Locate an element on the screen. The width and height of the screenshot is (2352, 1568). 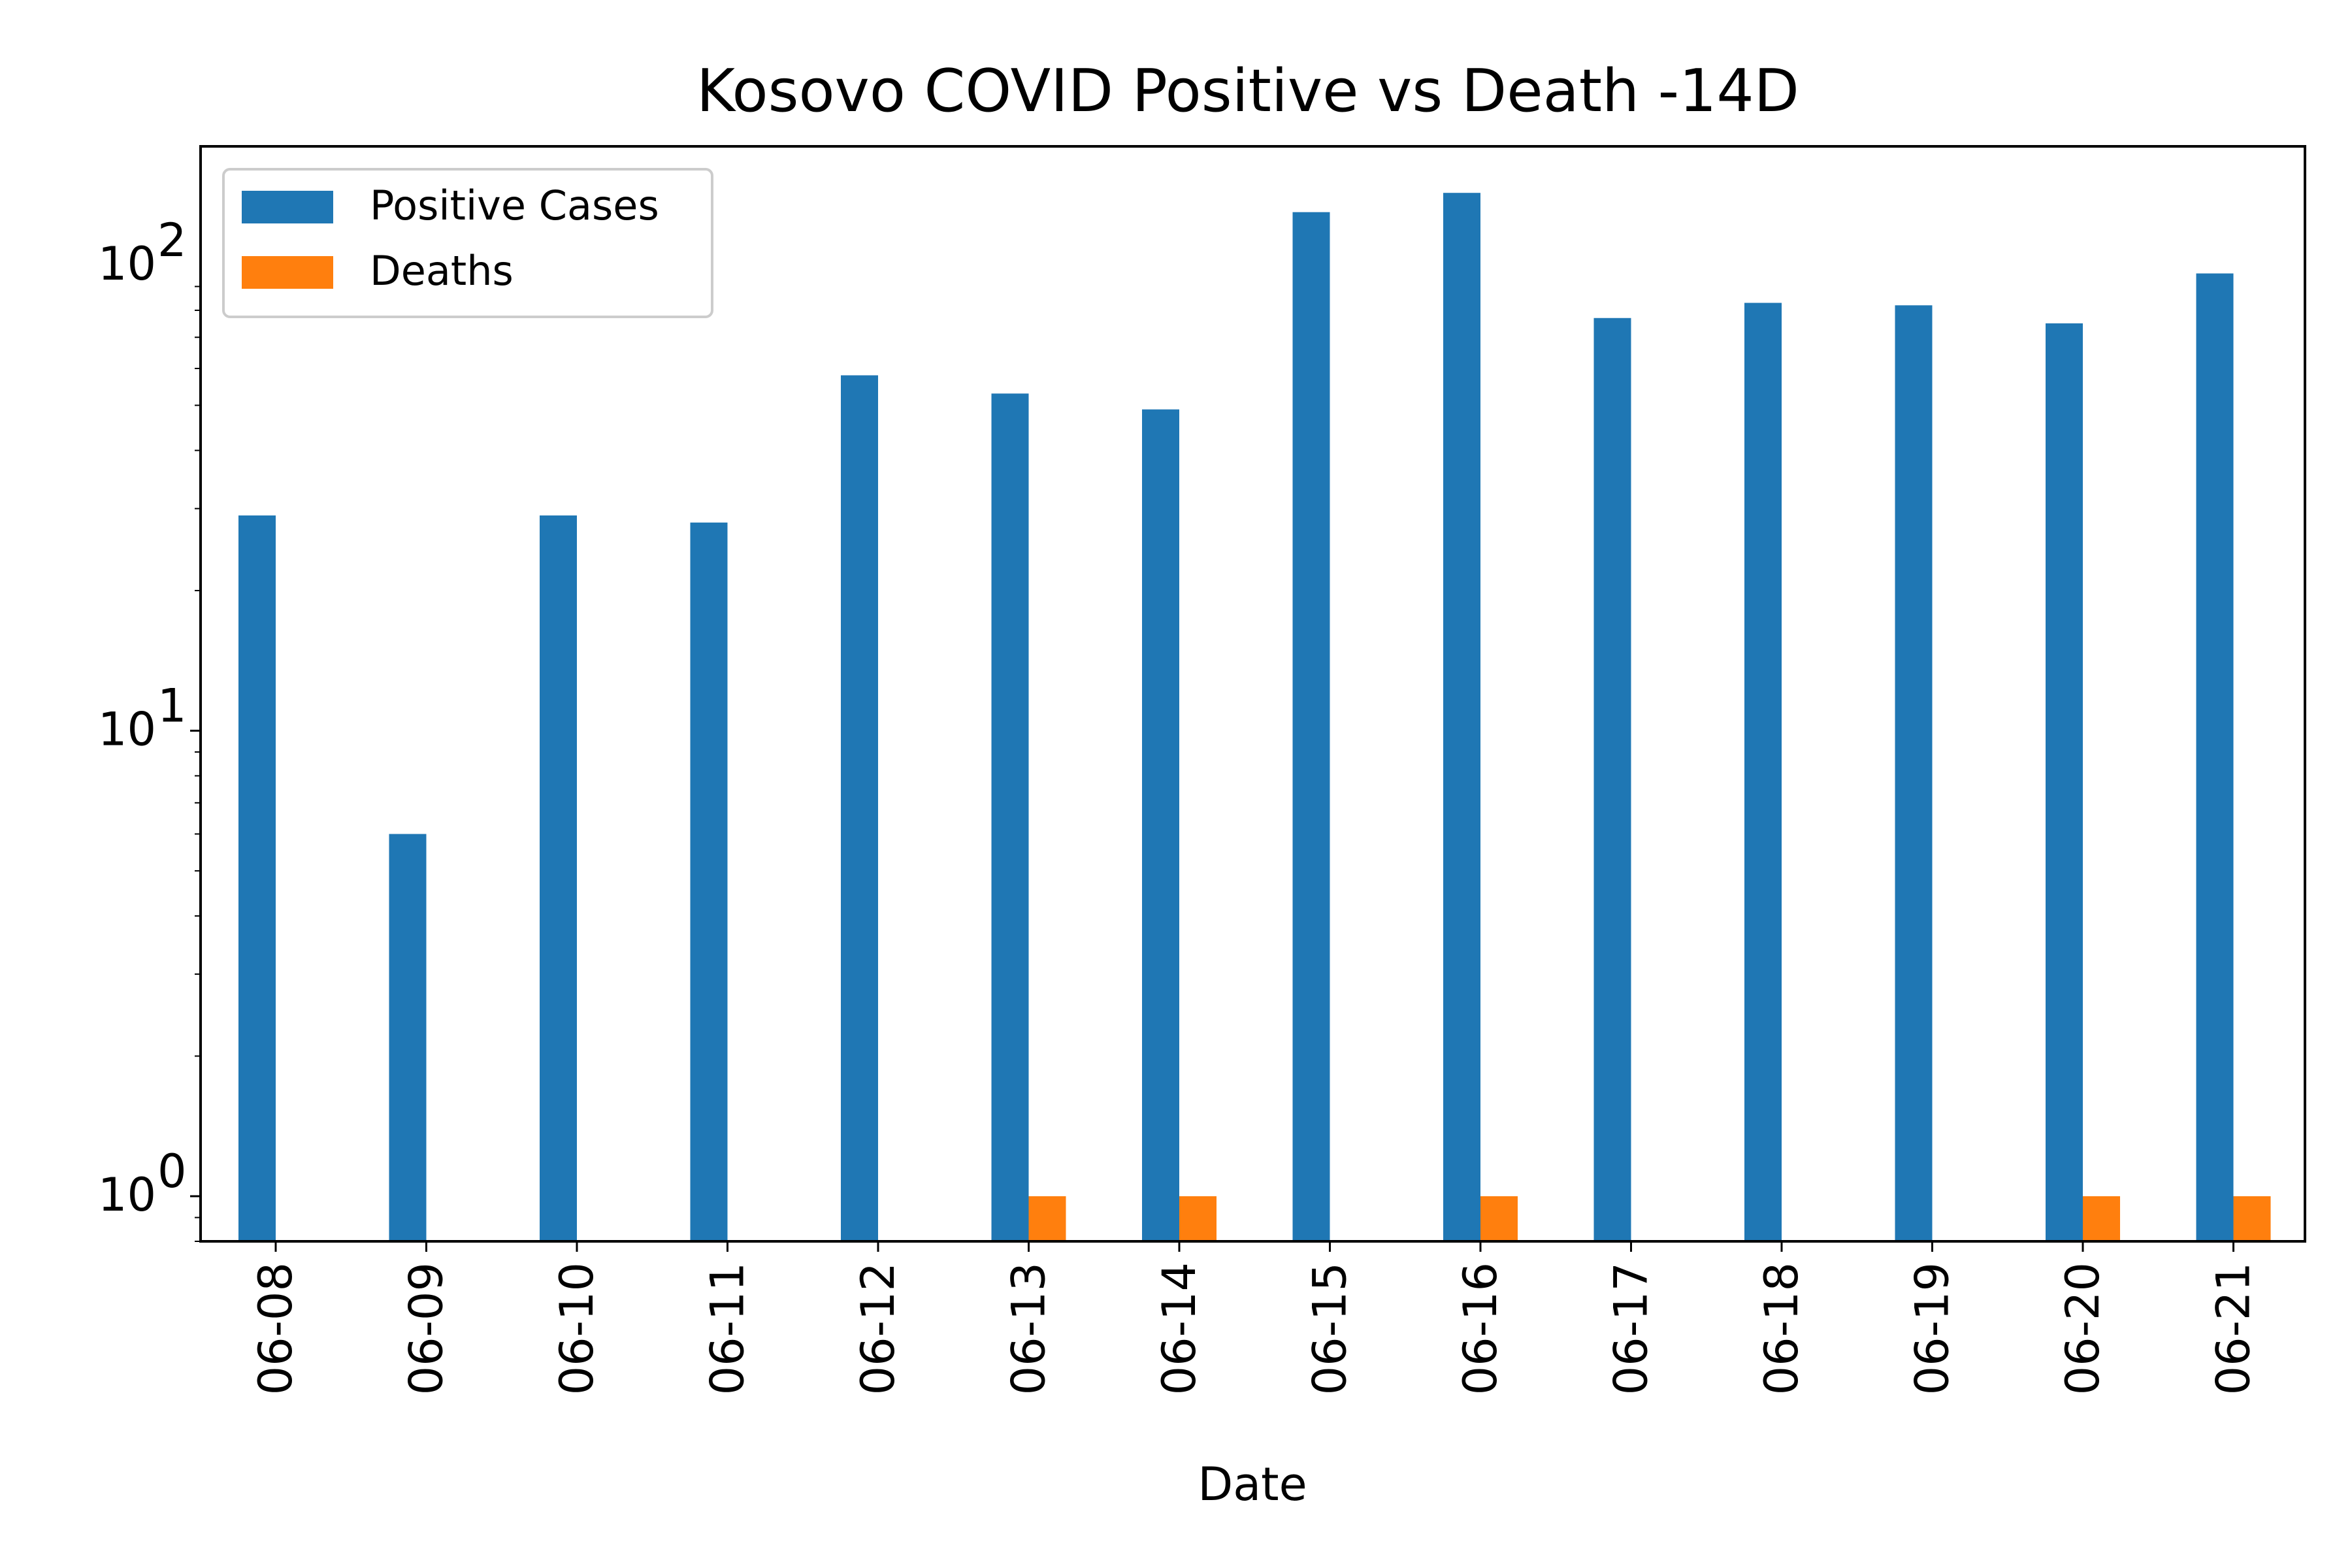
y-tick-label-exponent: 1 is located at coordinates (172, 705).